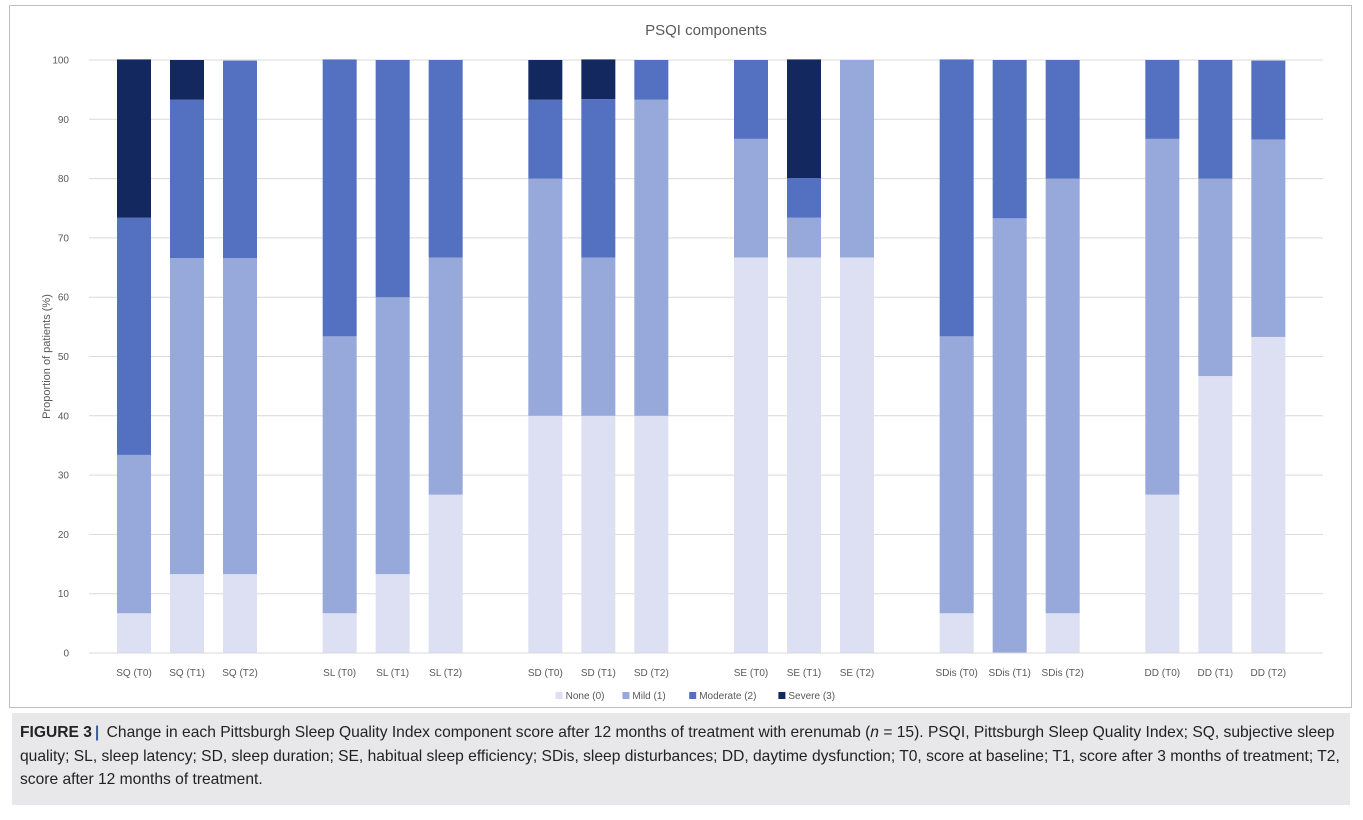 The height and width of the screenshot is (820, 1363). Describe the element at coordinates (64, 179) in the screenshot. I see `y-tick-label-80: 80` at that location.